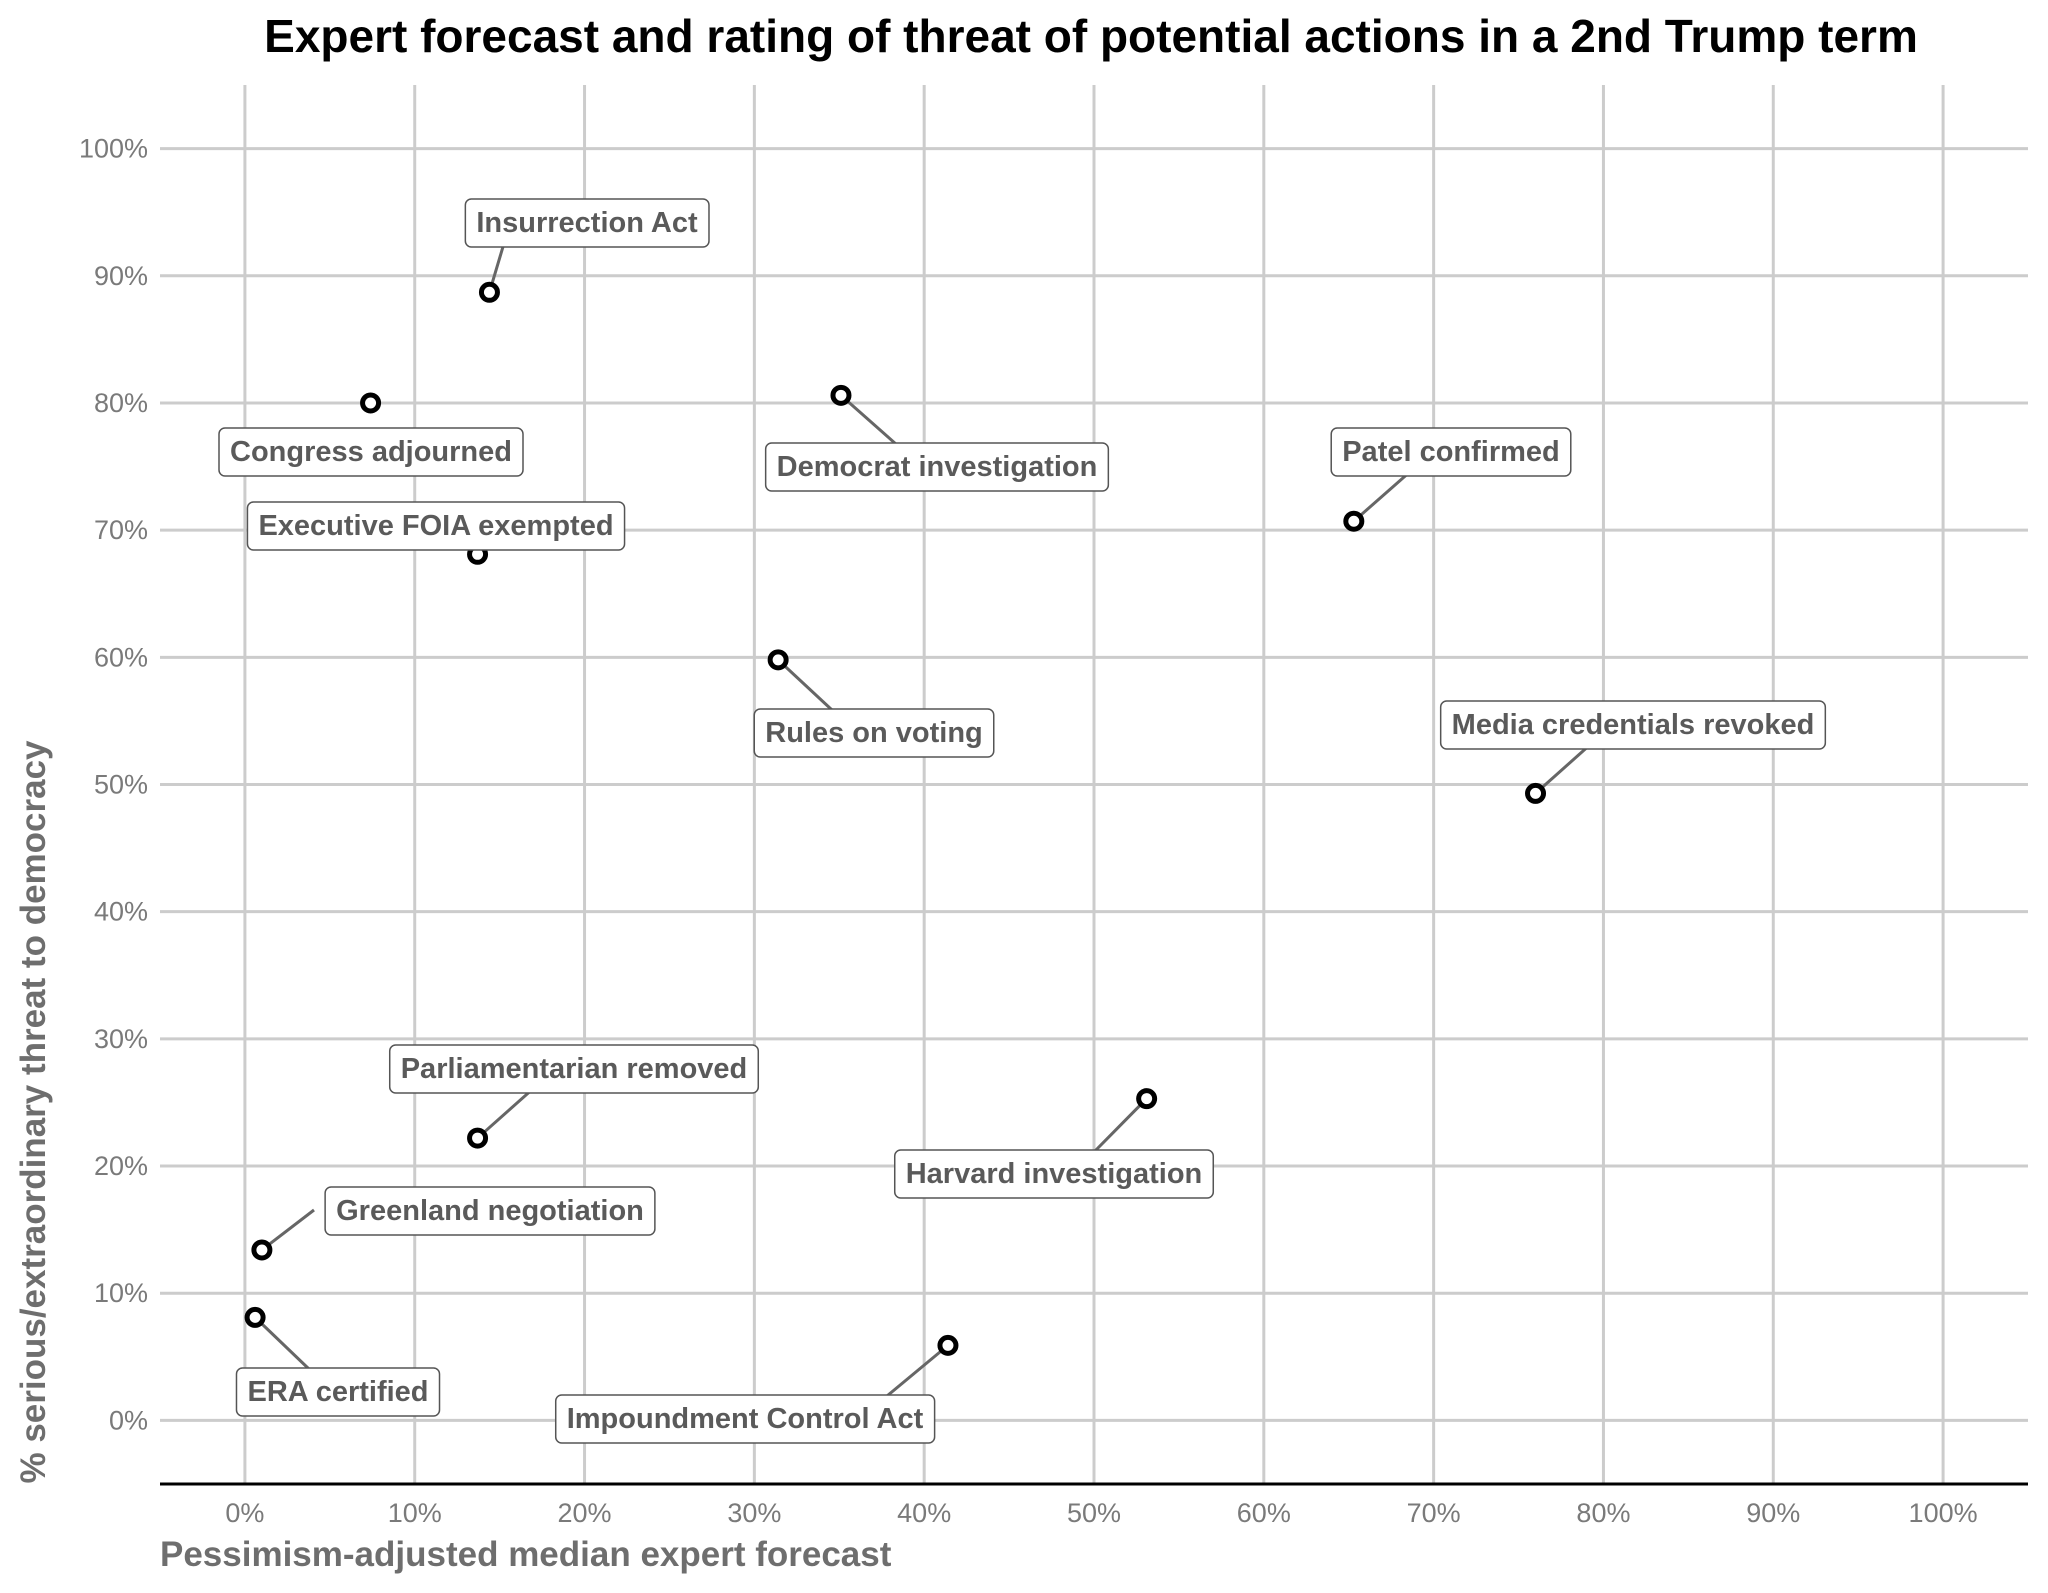 Image resolution: width=2048 pixels, height=1593 pixels. Describe the element at coordinates (1603, 1513) in the screenshot. I see `x-tick-label: 80%` at that location.